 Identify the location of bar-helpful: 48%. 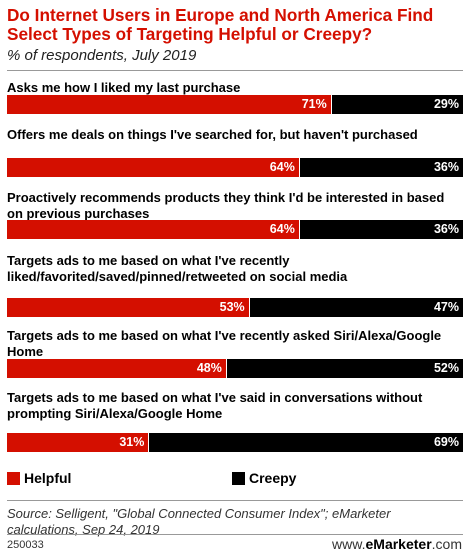
(116, 368).